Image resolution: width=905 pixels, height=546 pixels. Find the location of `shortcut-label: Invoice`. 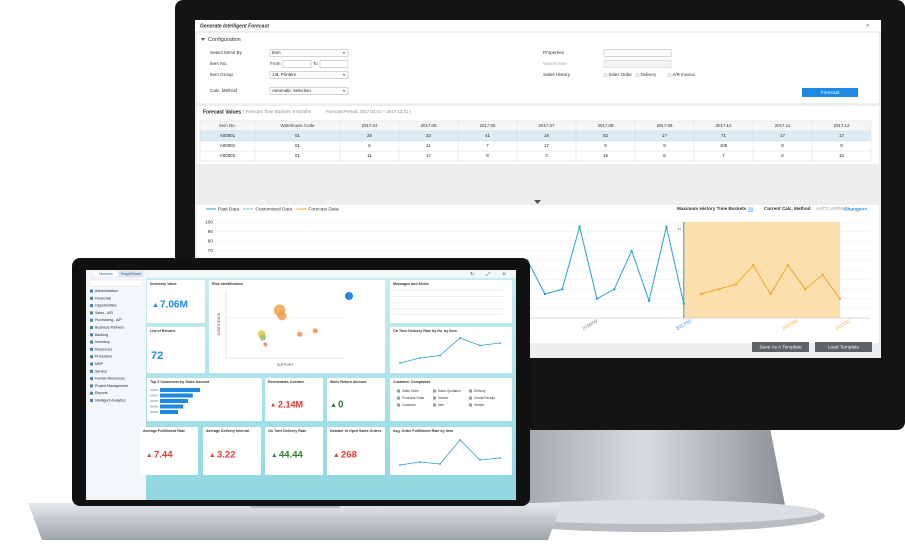

shortcut-label: Invoice is located at coordinates (443, 398).